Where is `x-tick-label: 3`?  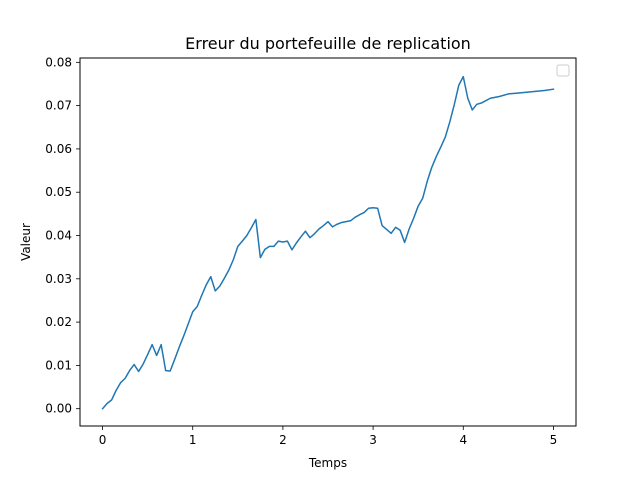
x-tick-label: 3 is located at coordinates (373, 440).